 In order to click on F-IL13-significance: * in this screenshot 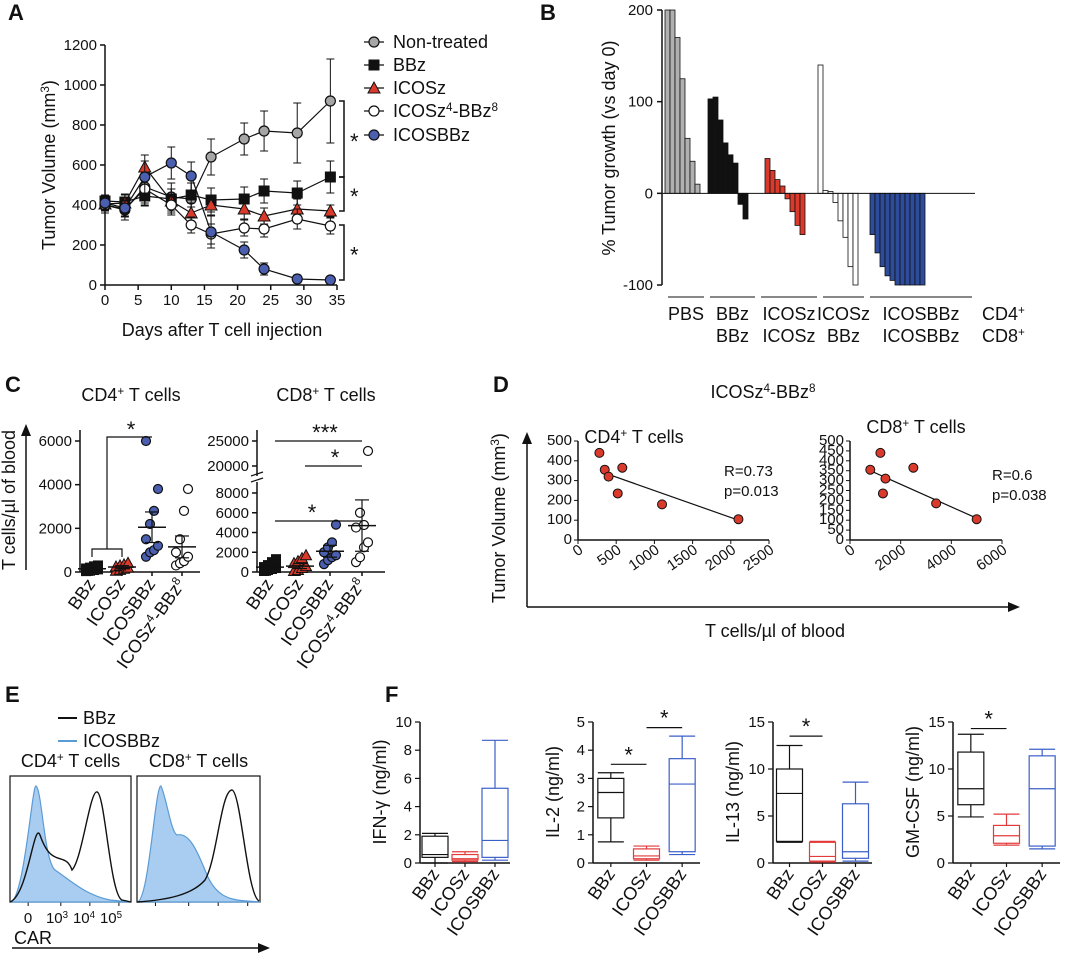, I will do `click(806, 726)`.